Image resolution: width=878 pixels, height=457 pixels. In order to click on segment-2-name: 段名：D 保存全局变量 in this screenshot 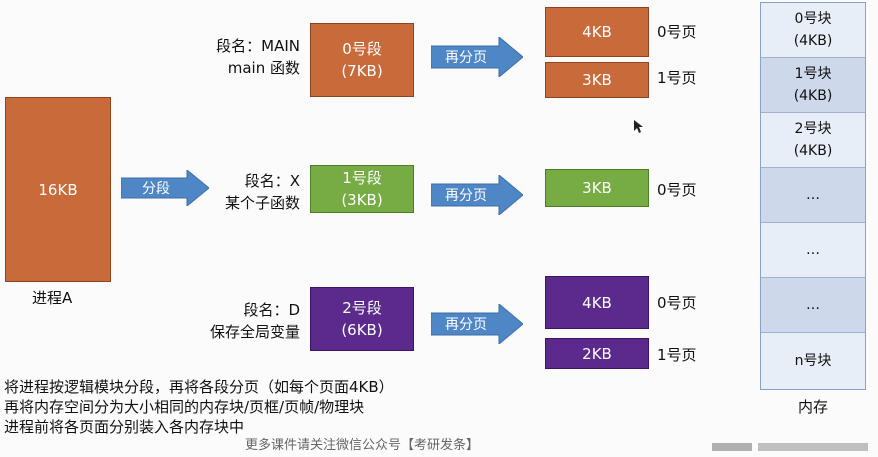, I will do `click(255, 321)`.